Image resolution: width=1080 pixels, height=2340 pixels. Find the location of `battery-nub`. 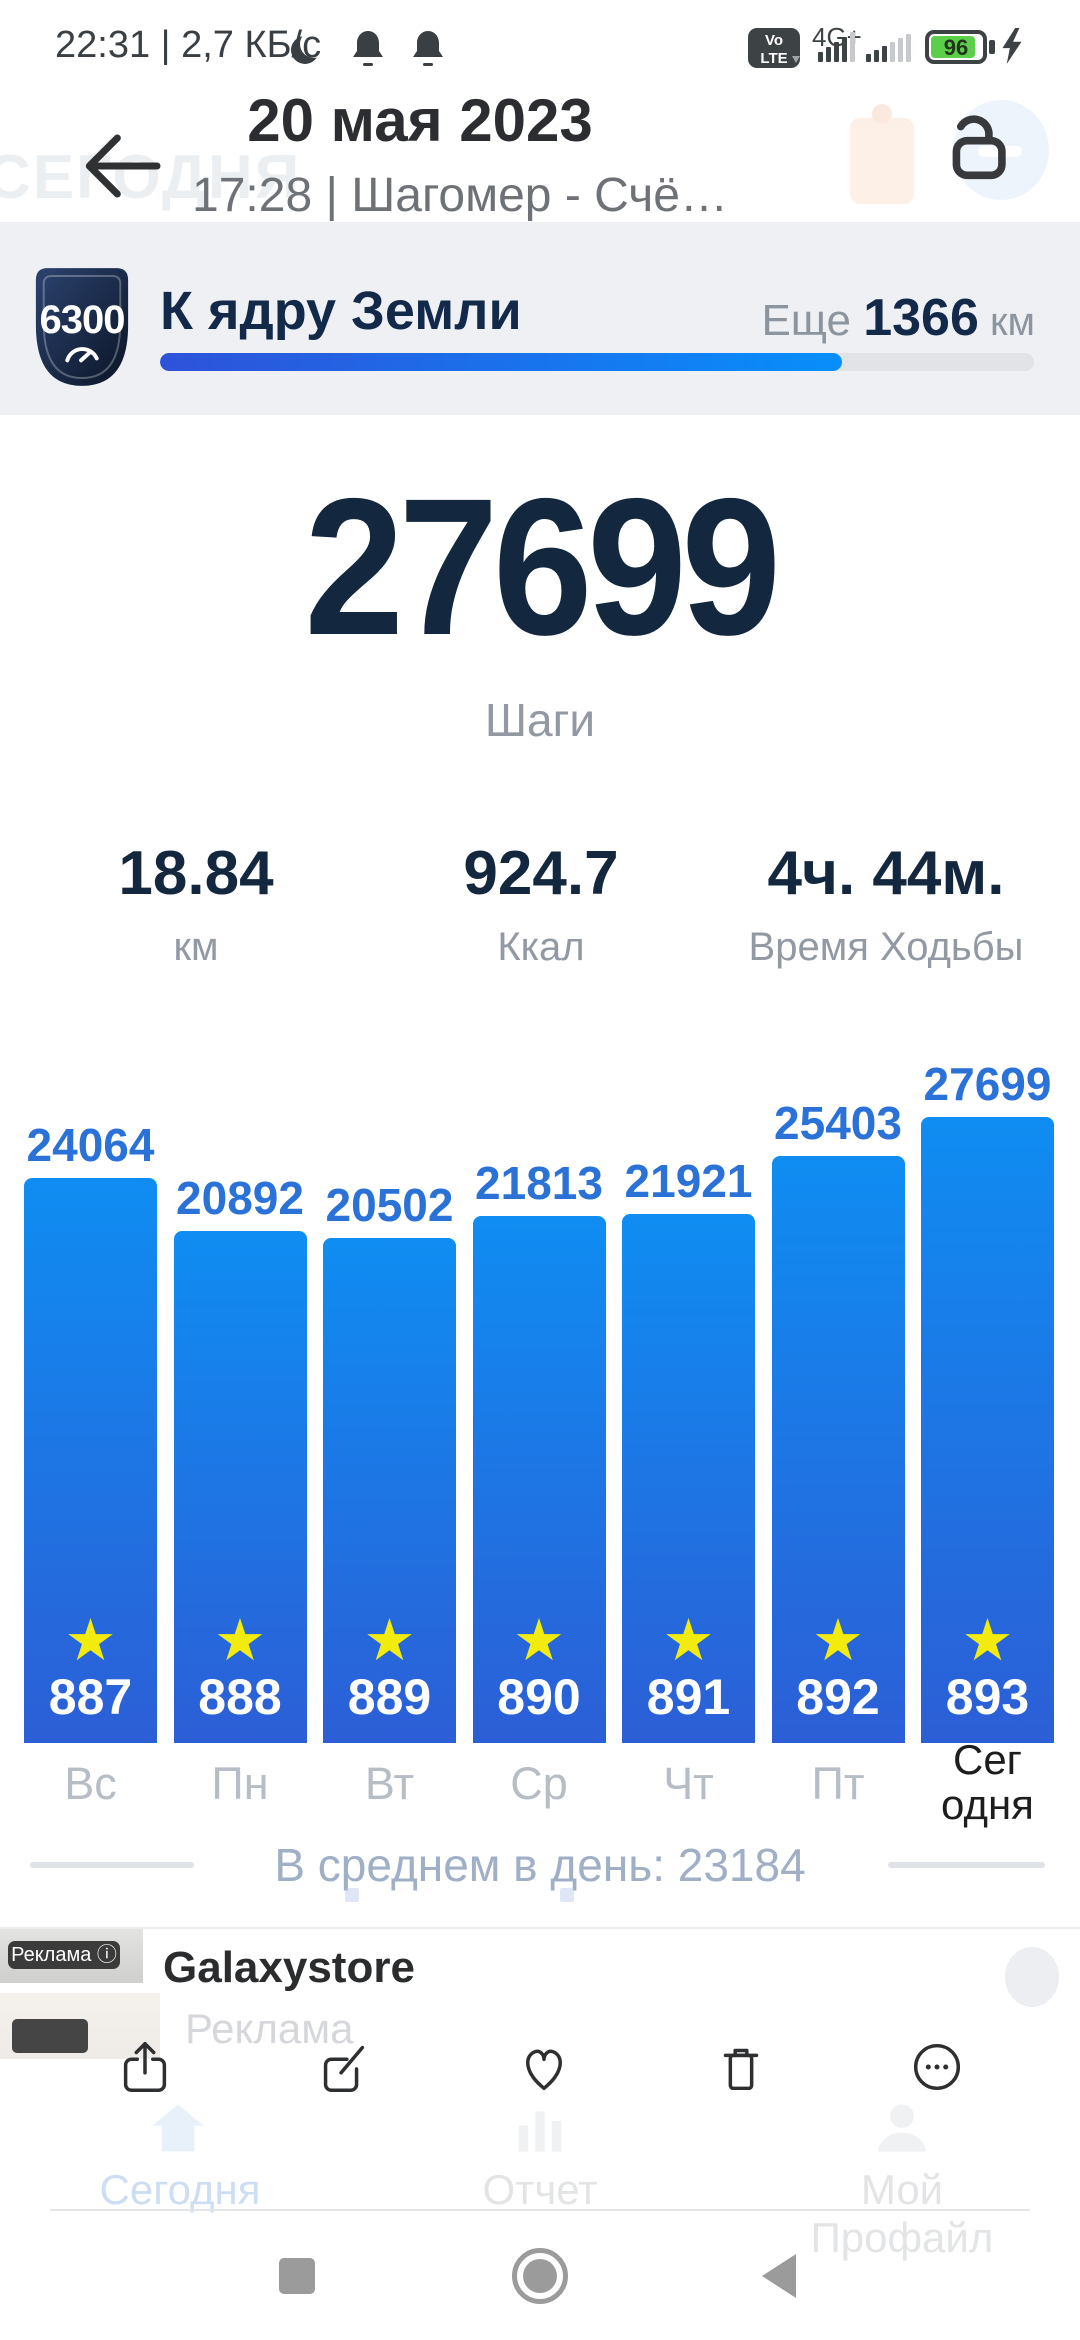

battery-nub is located at coordinates (992, 47).